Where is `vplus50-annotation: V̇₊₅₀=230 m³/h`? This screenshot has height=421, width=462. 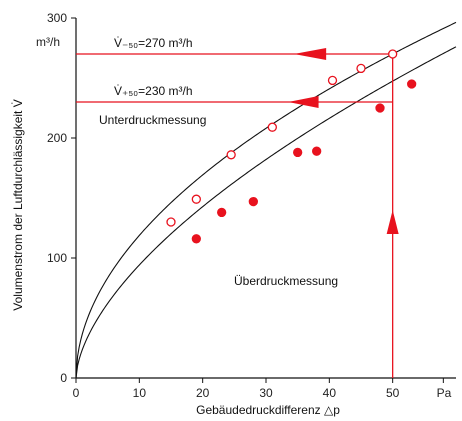 vplus50-annotation: V̇₊₅₀=230 m³/h is located at coordinates (153, 91).